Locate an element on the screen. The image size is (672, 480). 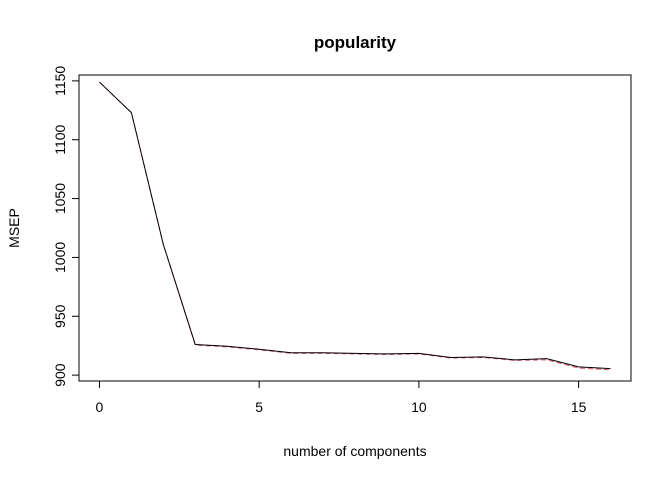
x-axis-label: number of components is located at coordinates (354, 451).